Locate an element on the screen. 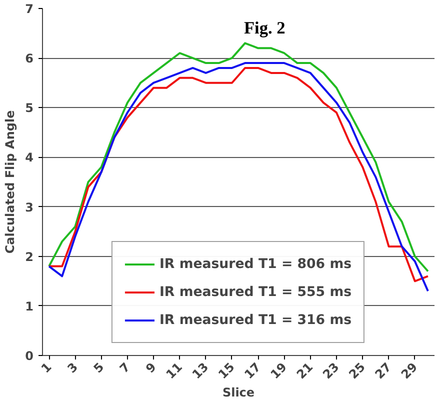 The height and width of the screenshot is (402, 438). x-tick-label: 17 is located at coordinates (253, 371).